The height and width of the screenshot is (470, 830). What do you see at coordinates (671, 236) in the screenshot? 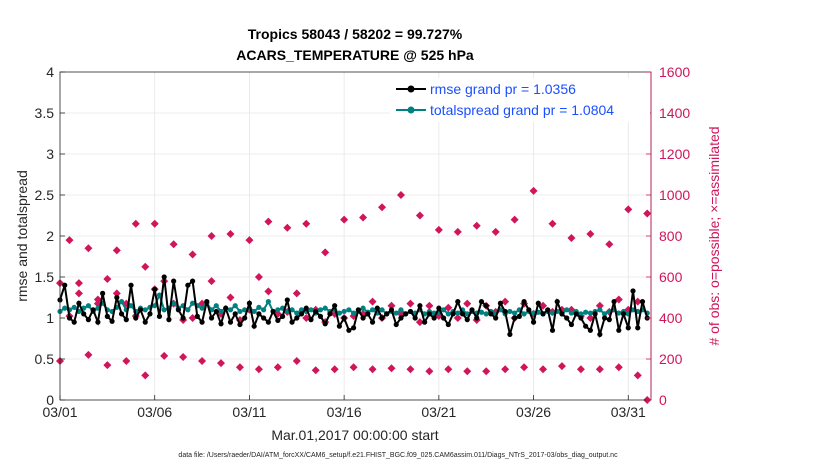
I see `y-right-tick-label: 800` at bounding box center [671, 236].